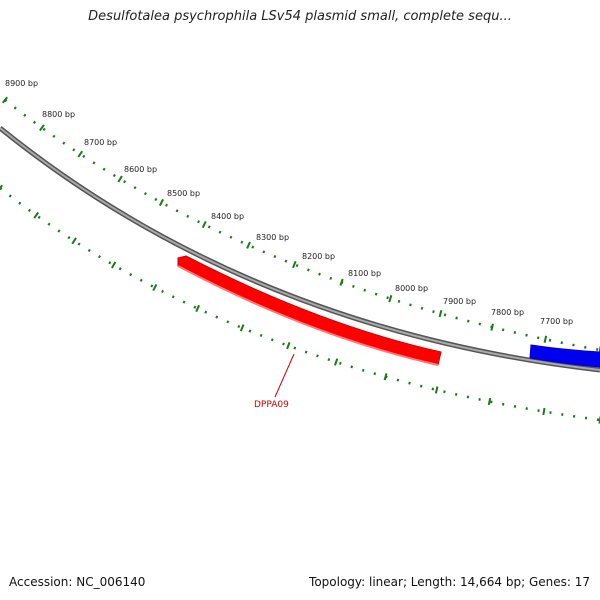  Describe the element at coordinates (77, 582) in the screenshot. I see `accession-text: Accession: NC_006140` at that location.